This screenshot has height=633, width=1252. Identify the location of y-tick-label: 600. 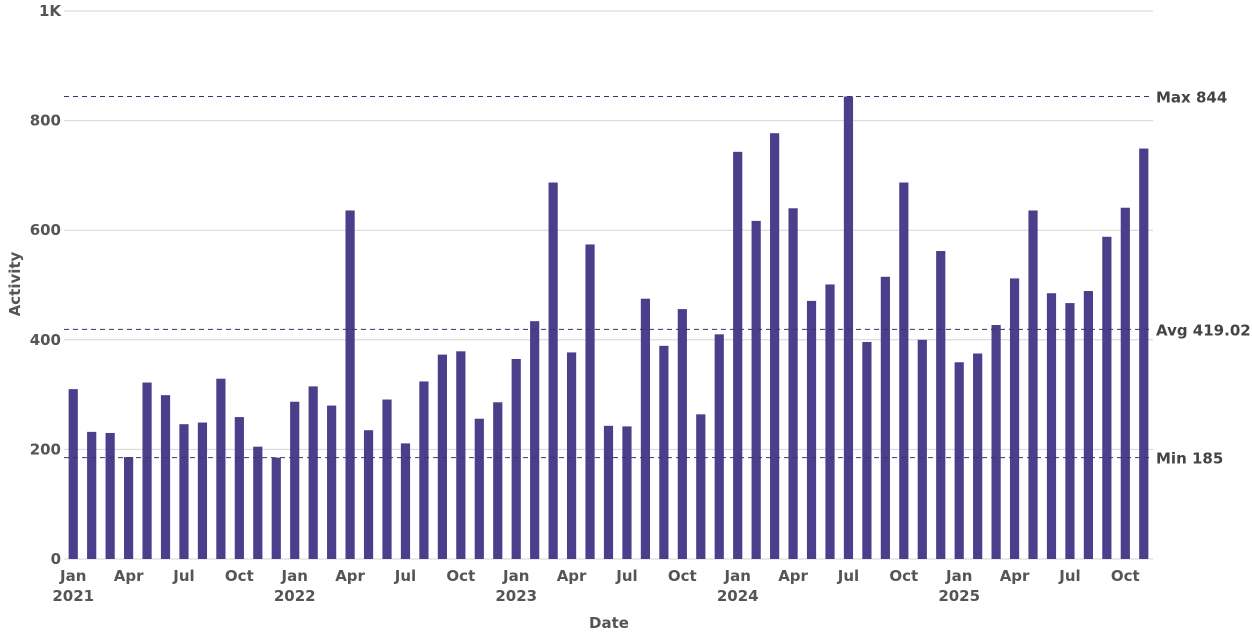
(45, 230).